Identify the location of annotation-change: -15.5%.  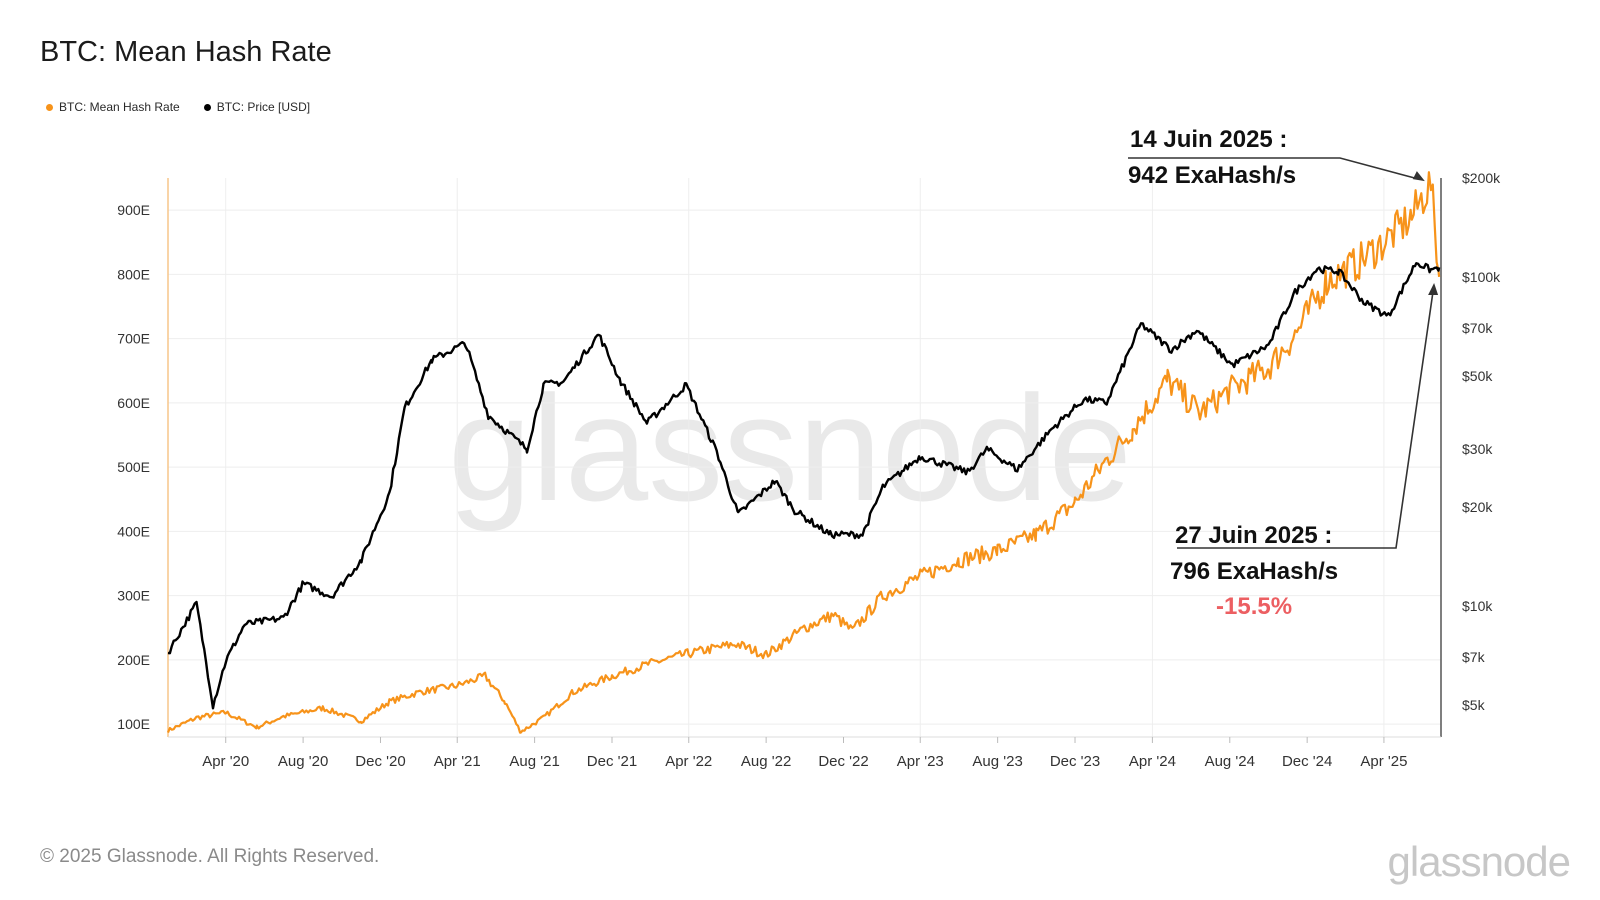
(1254, 606).